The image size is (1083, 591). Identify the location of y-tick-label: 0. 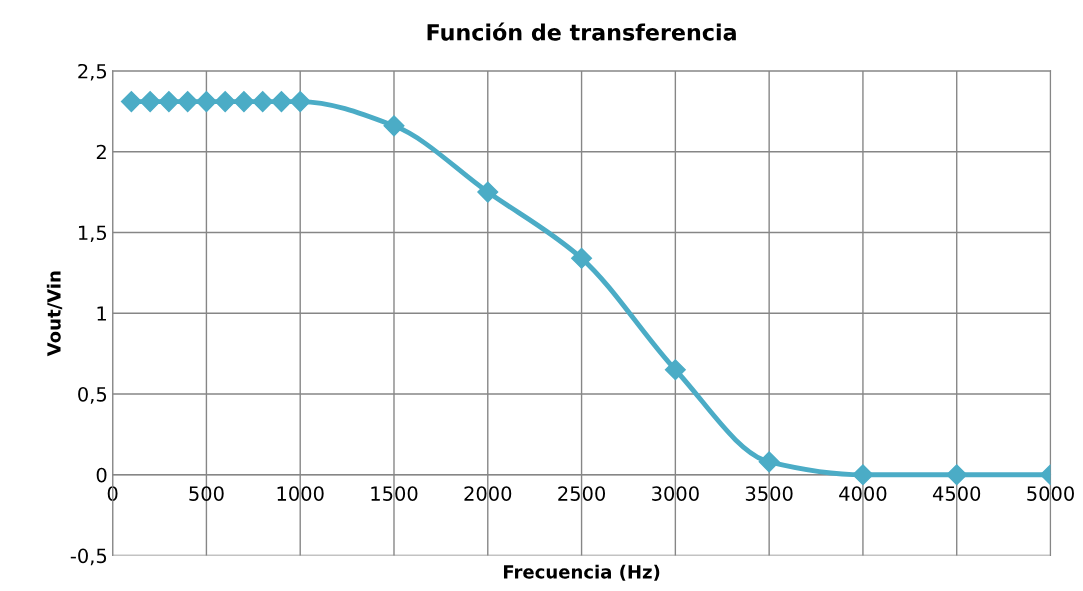
(101, 475).